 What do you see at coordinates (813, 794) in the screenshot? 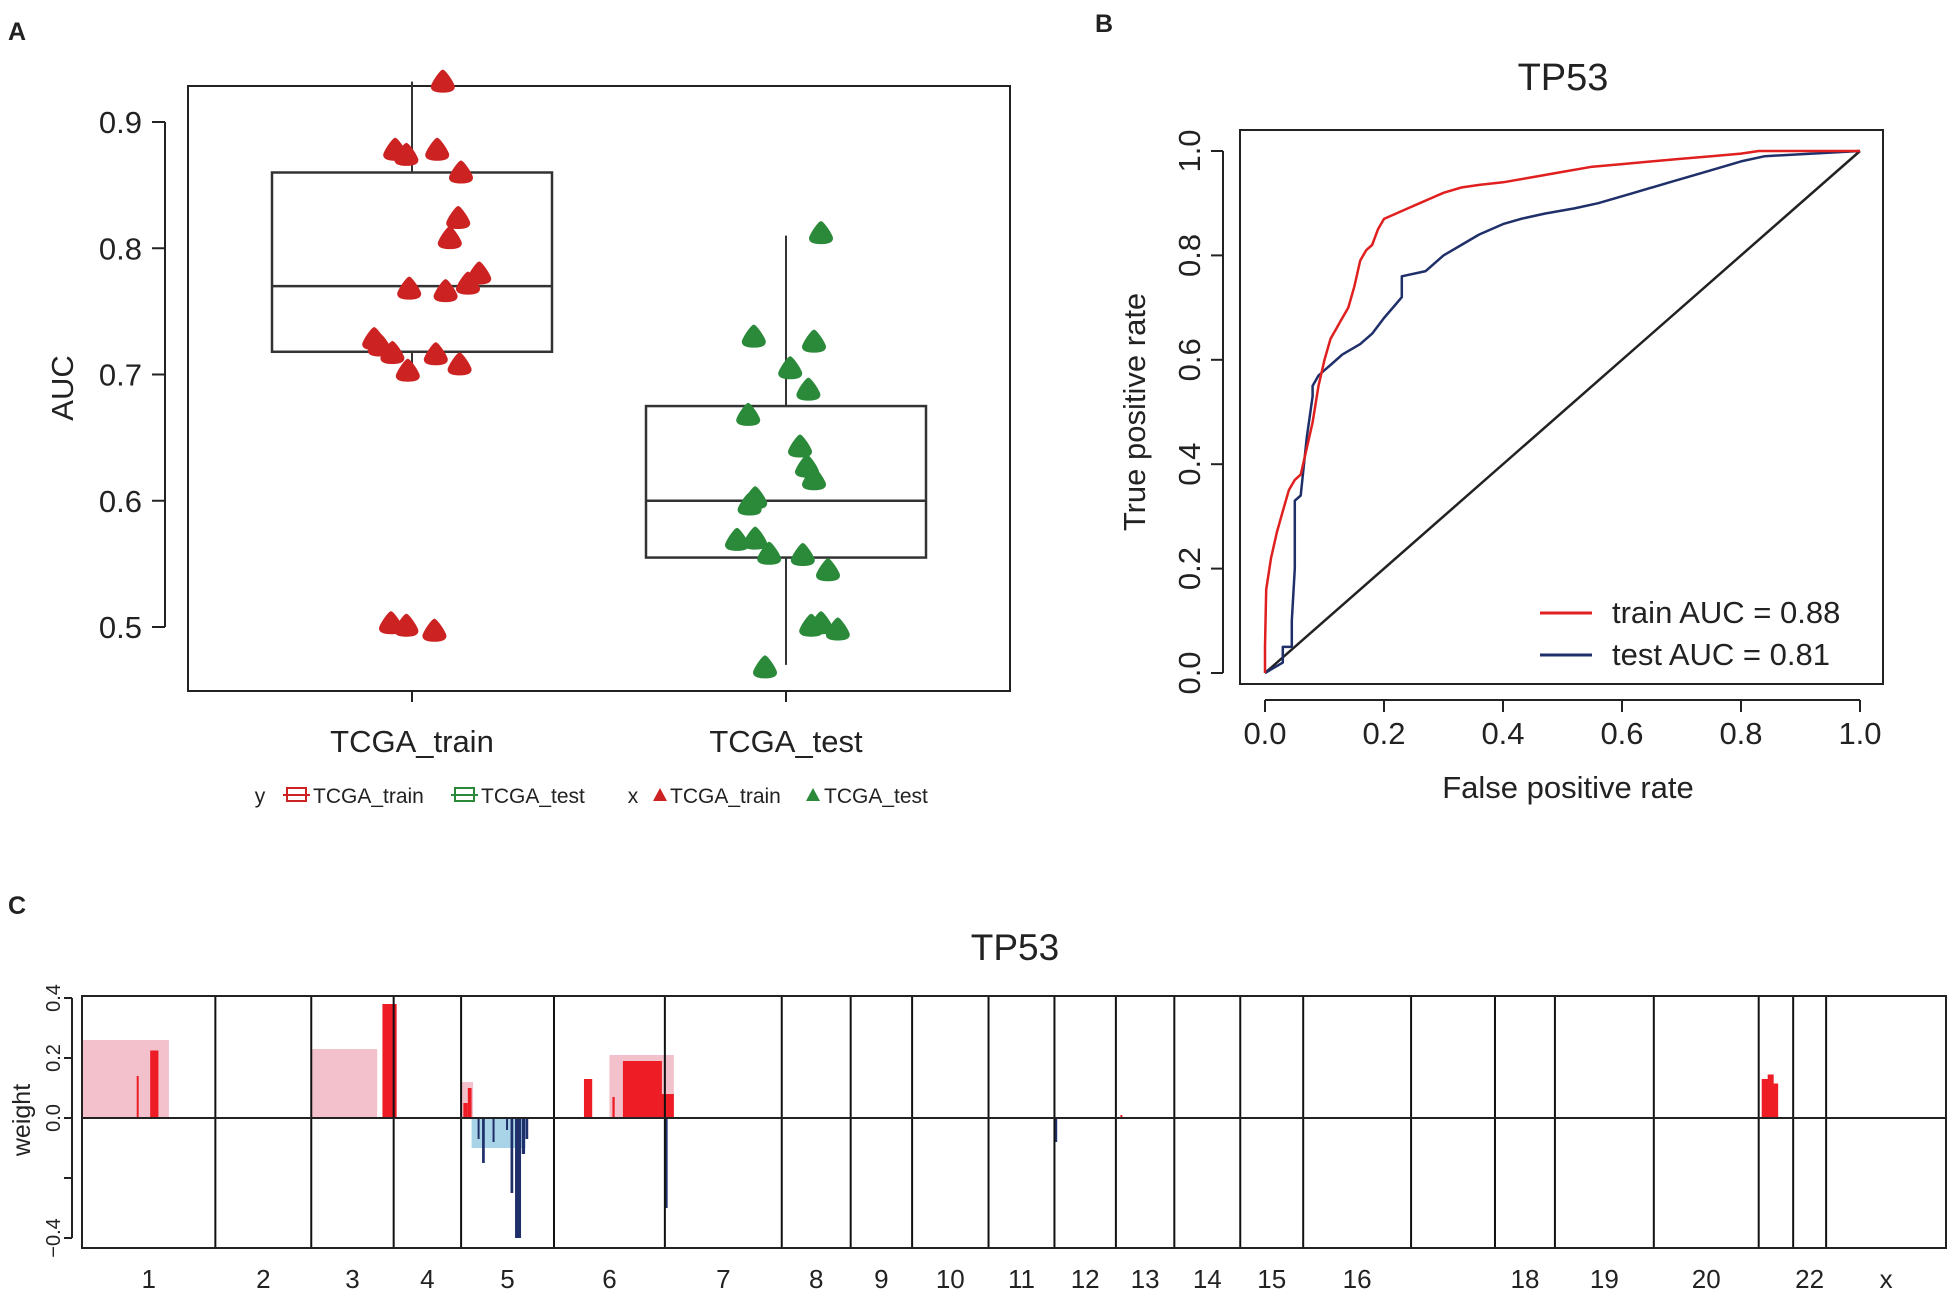
I see `legend-triangle-test-icon` at bounding box center [813, 794].